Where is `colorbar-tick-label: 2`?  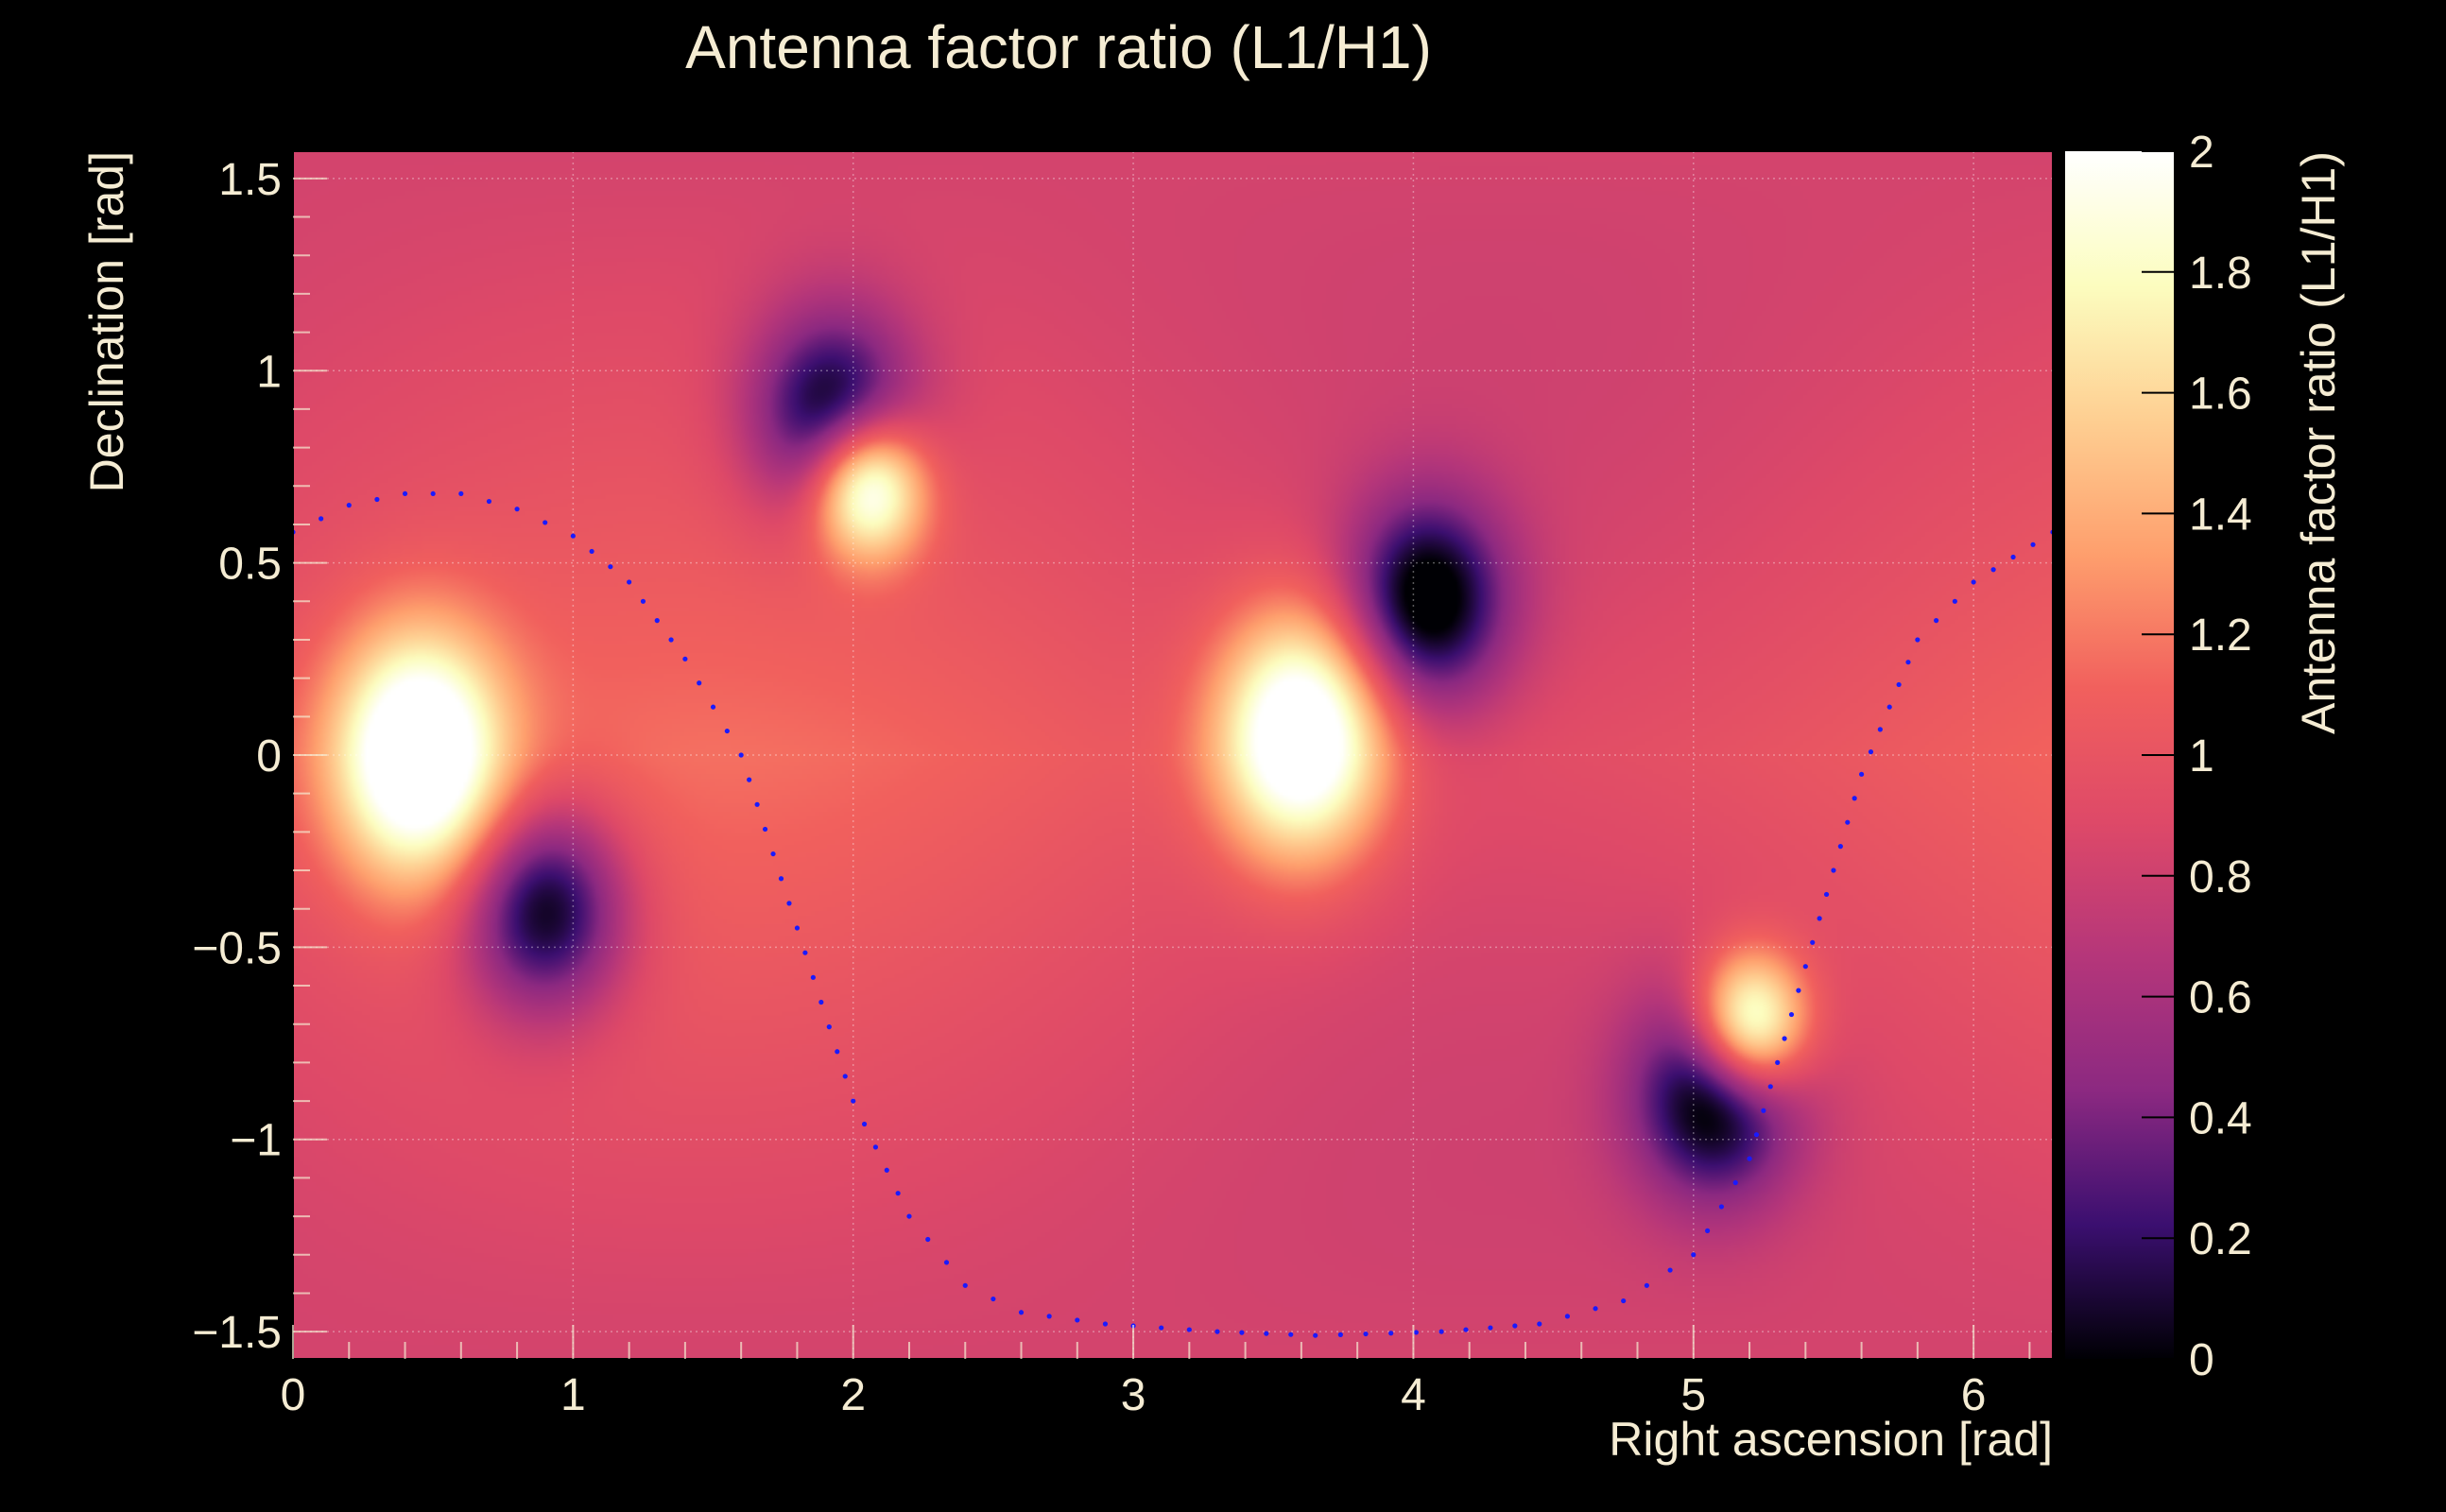 colorbar-tick-label: 2 is located at coordinates (2201, 153).